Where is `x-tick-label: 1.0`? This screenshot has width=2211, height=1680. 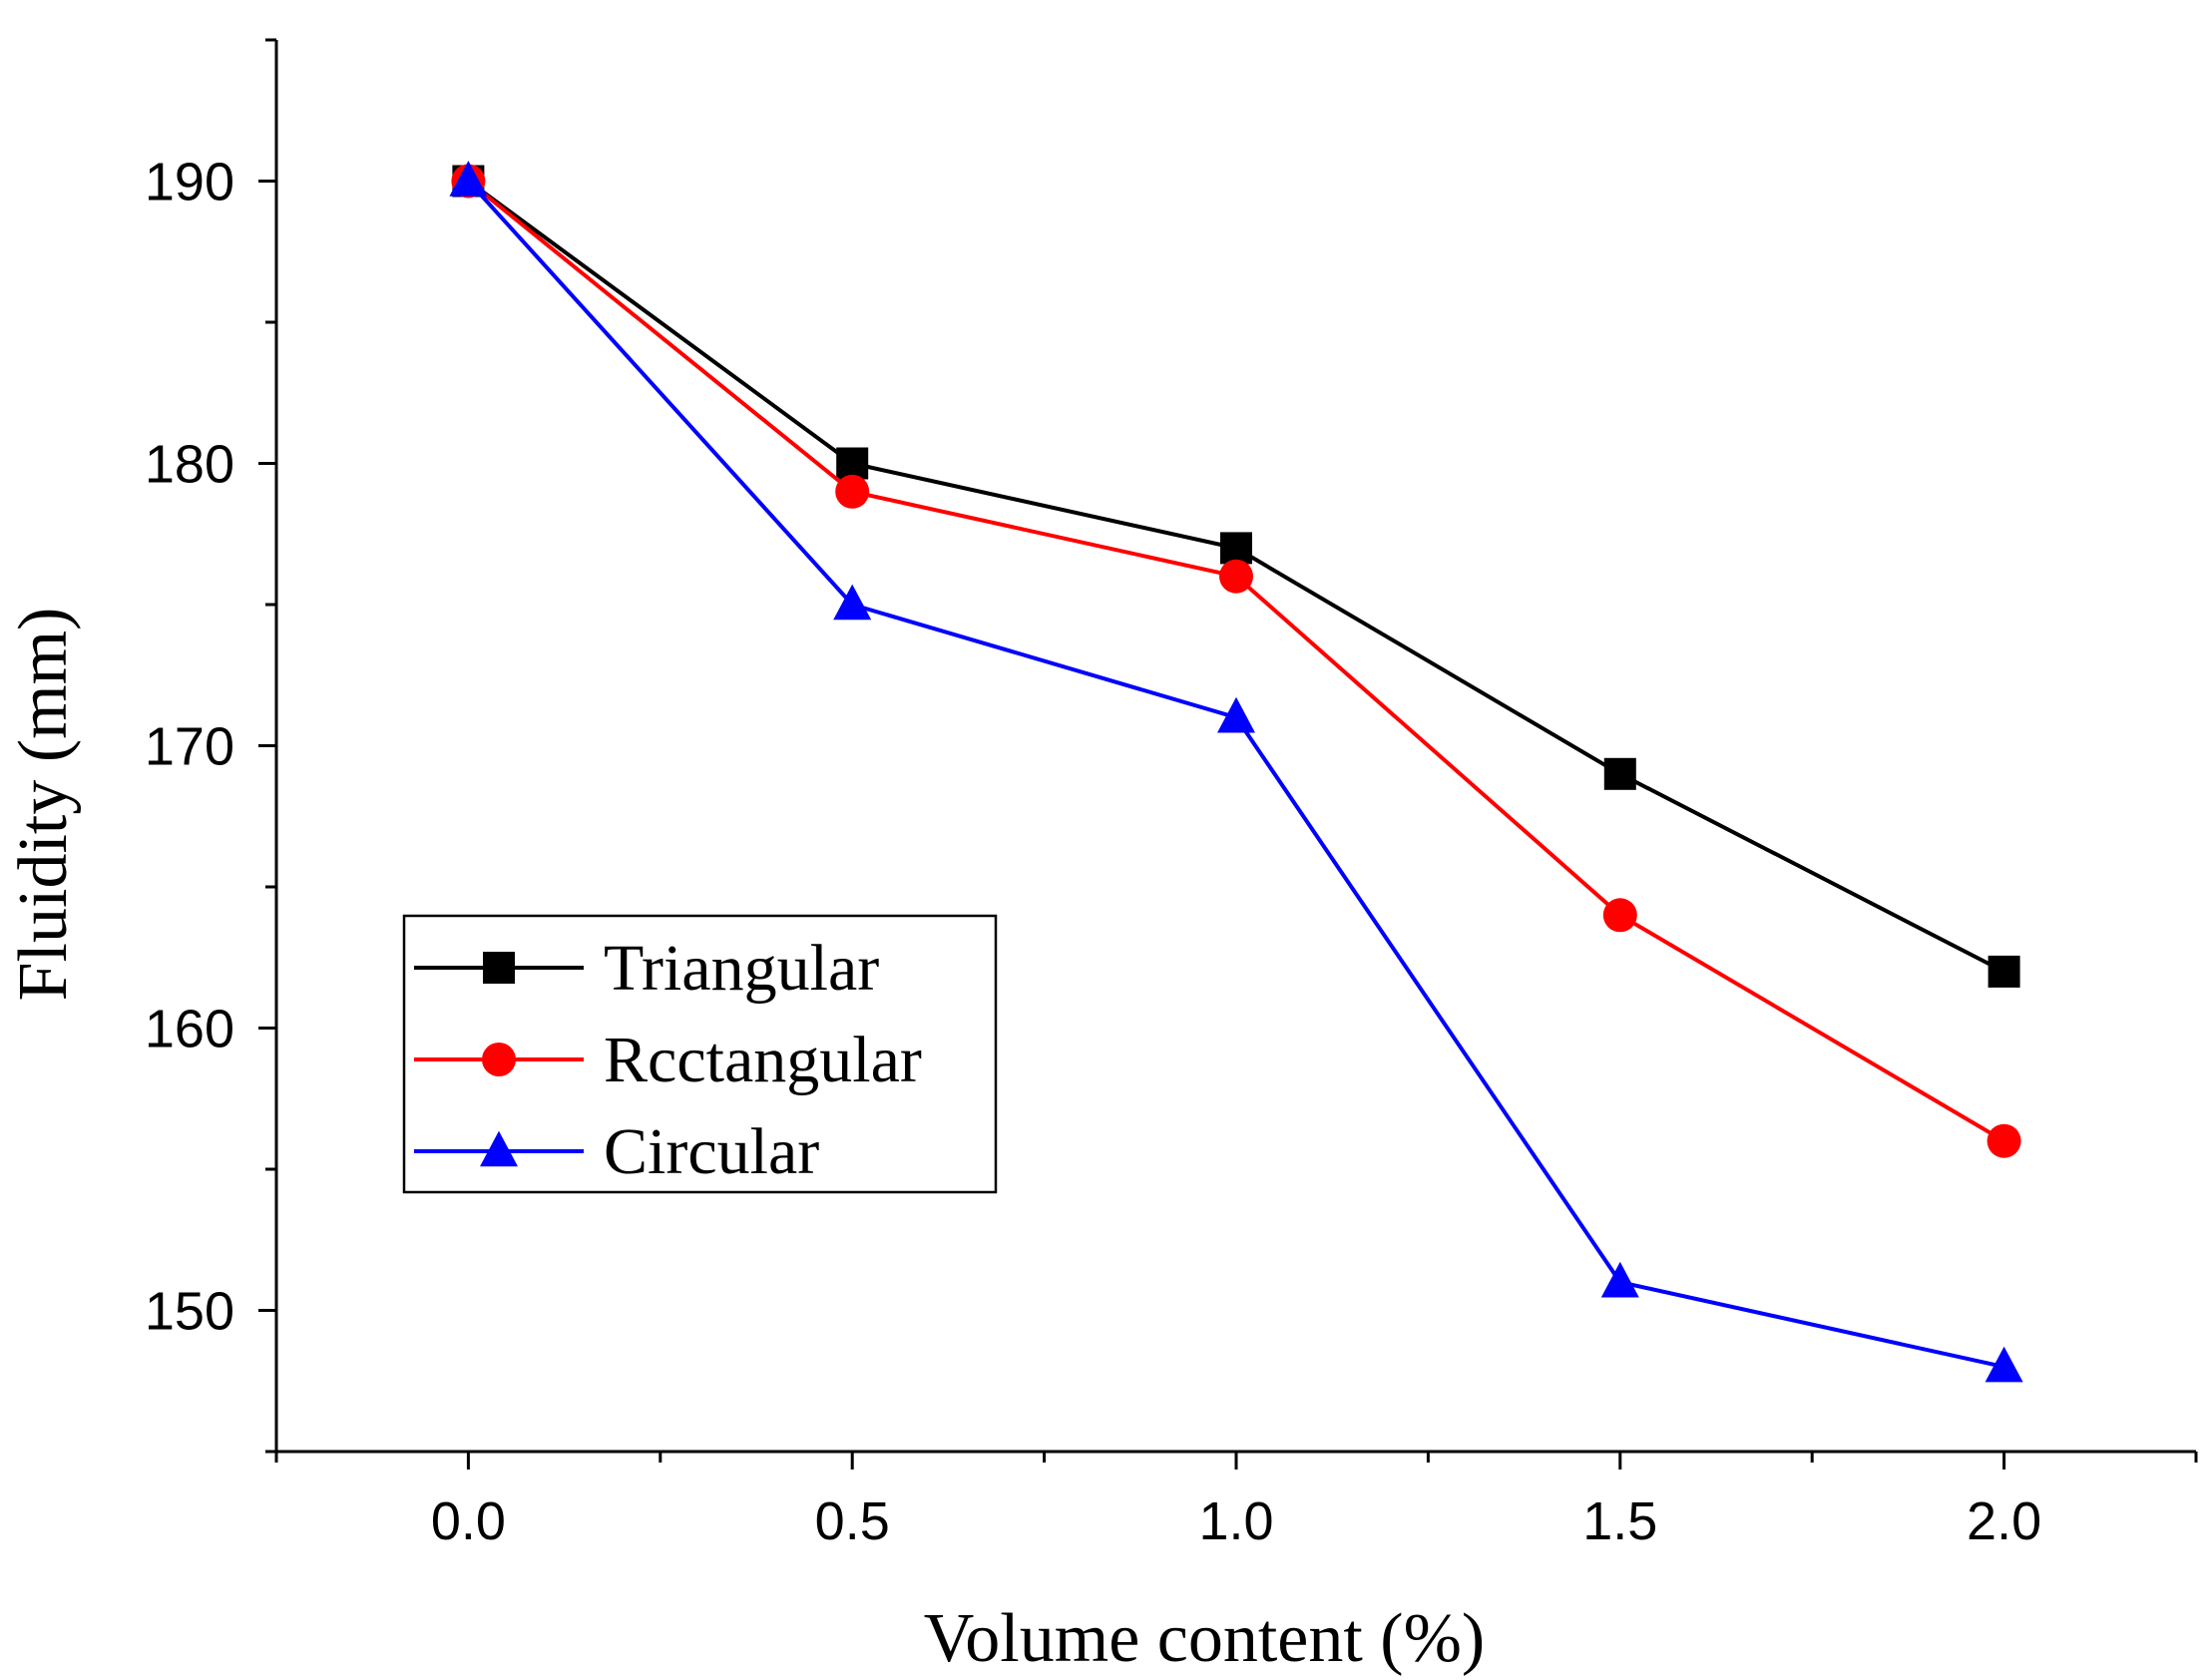 x-tick-label: 1.0 is located at coordinates (1236, 1521).